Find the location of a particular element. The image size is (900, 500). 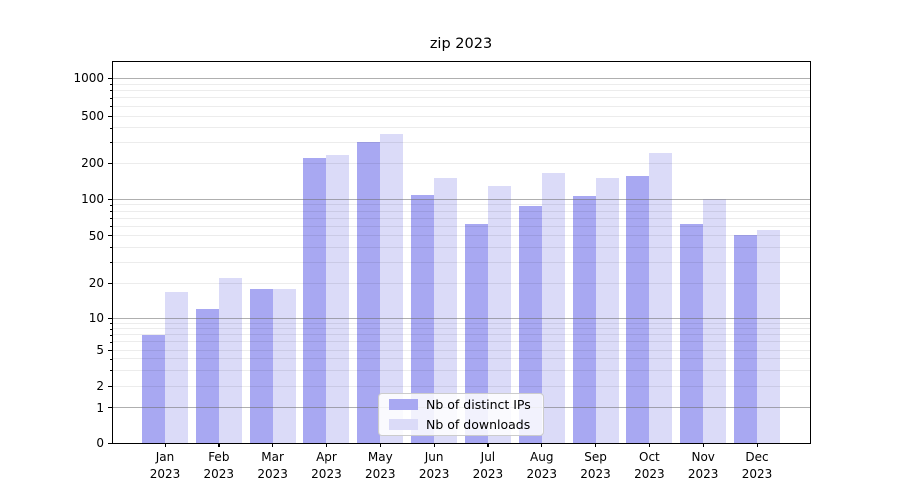

x-tick-label-oct: Oct 2023 is located at coordinates (649, 465).